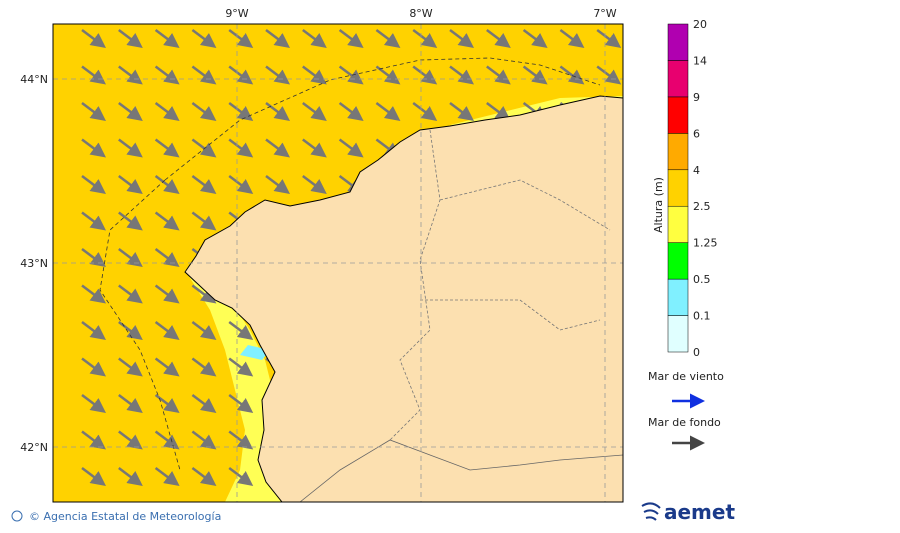 This screenshot has width=900, height=533. What do you see at coordinates (684, 422) in the screenshot?
I see `legend-label: Mar de fondo` at bounding box center [684, 422].